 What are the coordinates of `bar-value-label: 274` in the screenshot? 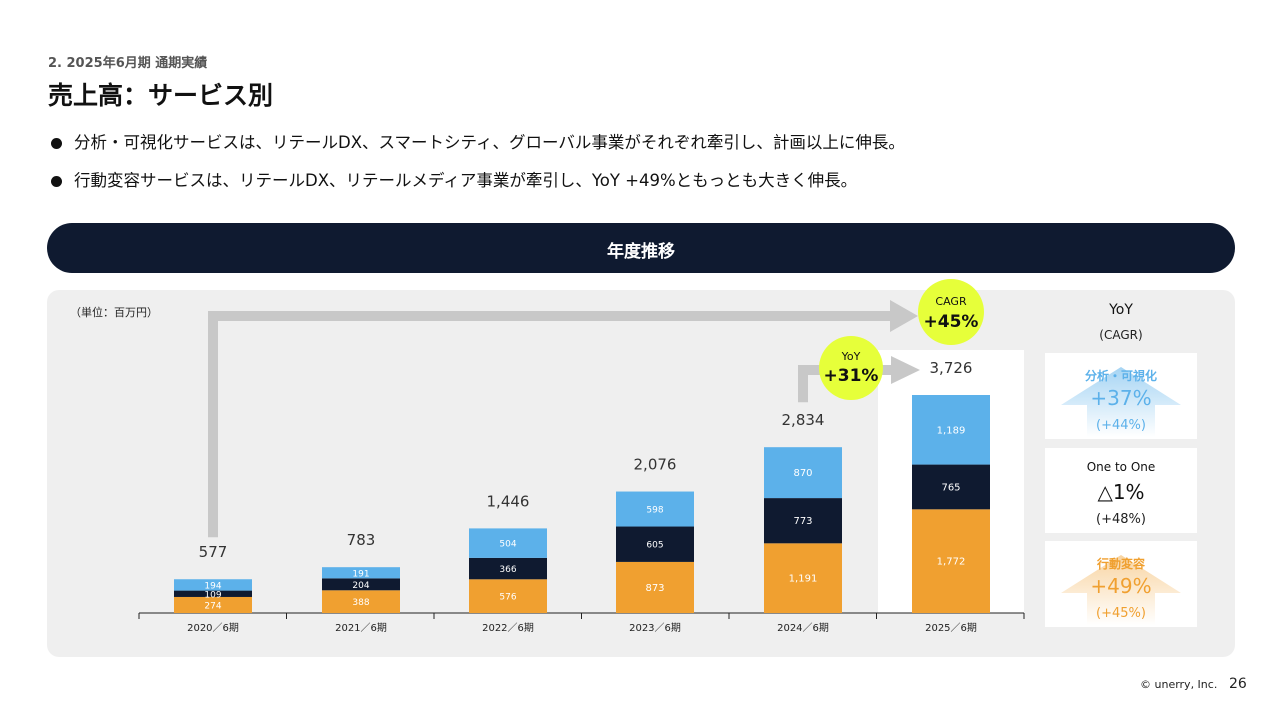 It's located at (212, 606).